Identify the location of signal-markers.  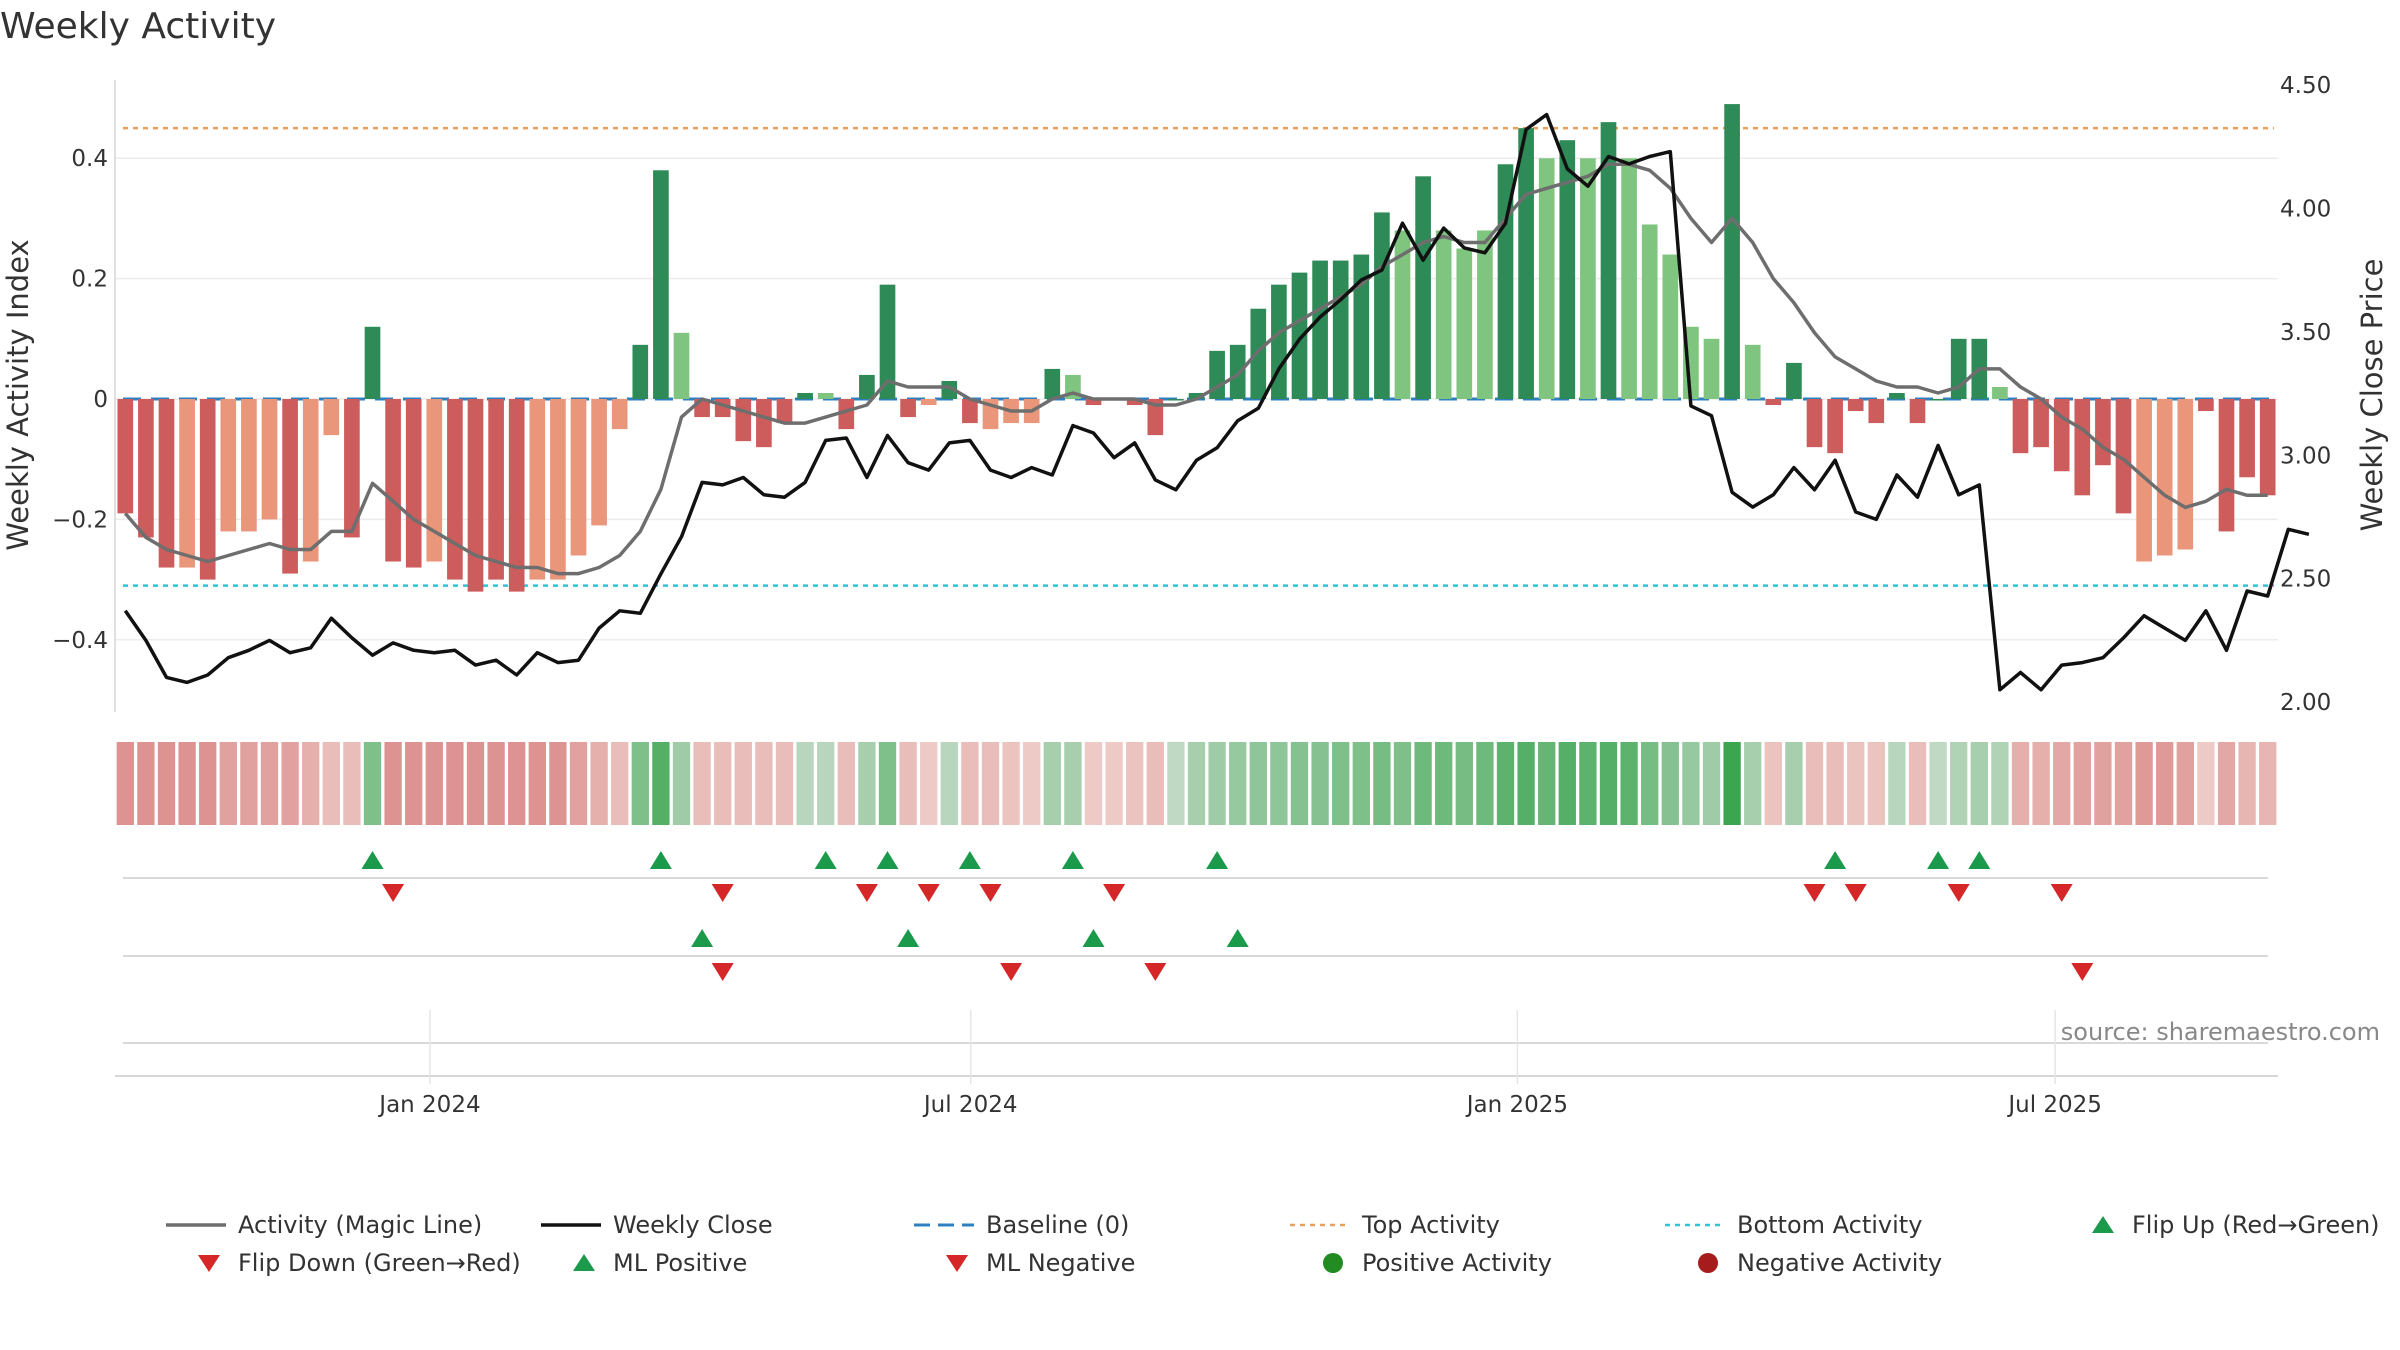
(1195, 947).